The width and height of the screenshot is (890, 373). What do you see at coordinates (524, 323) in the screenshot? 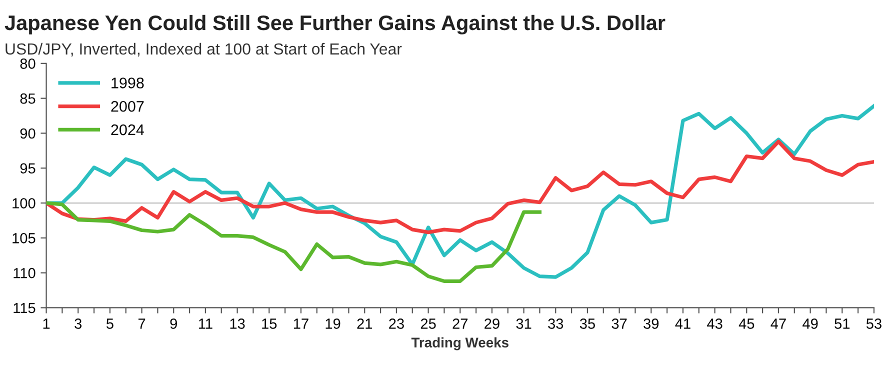
I see `x-tick-label: 31` at bounding box center [524, 323].